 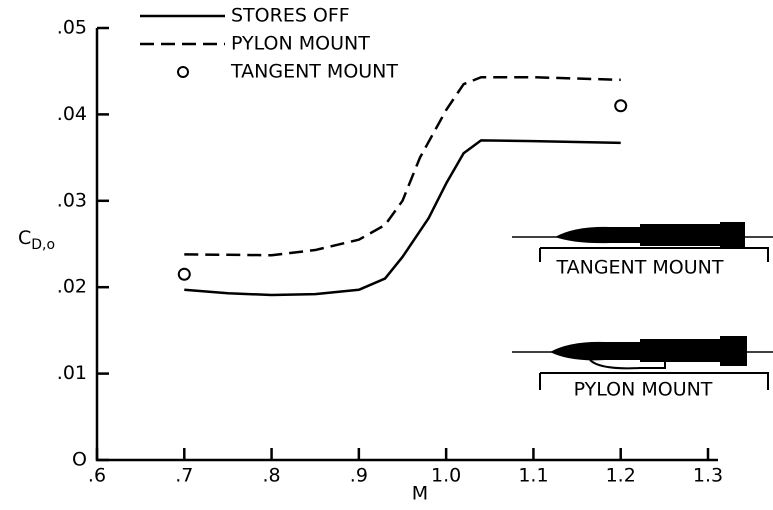 What do you see at coordinates (97, 476) in the screenshot?
I see `x-tick-label: .6` at bounding box center [97, 476].